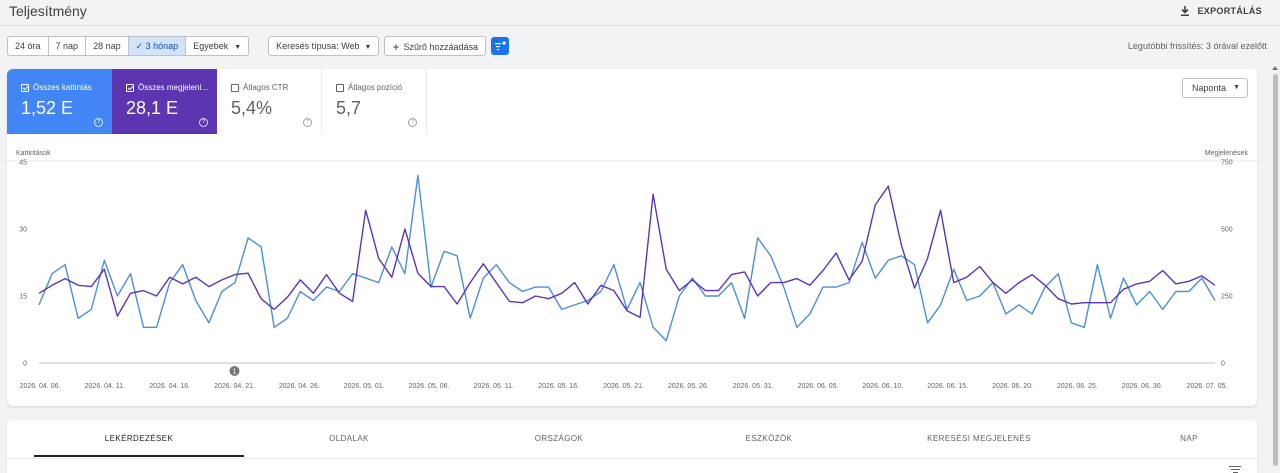 The height and width of the screenshot is (473, 1280). What do you see at coordinates (1142, 386) in the screenshot?
I see `x-tick-label: 2026. 06. 30.` at bounding box center [1142, 386].